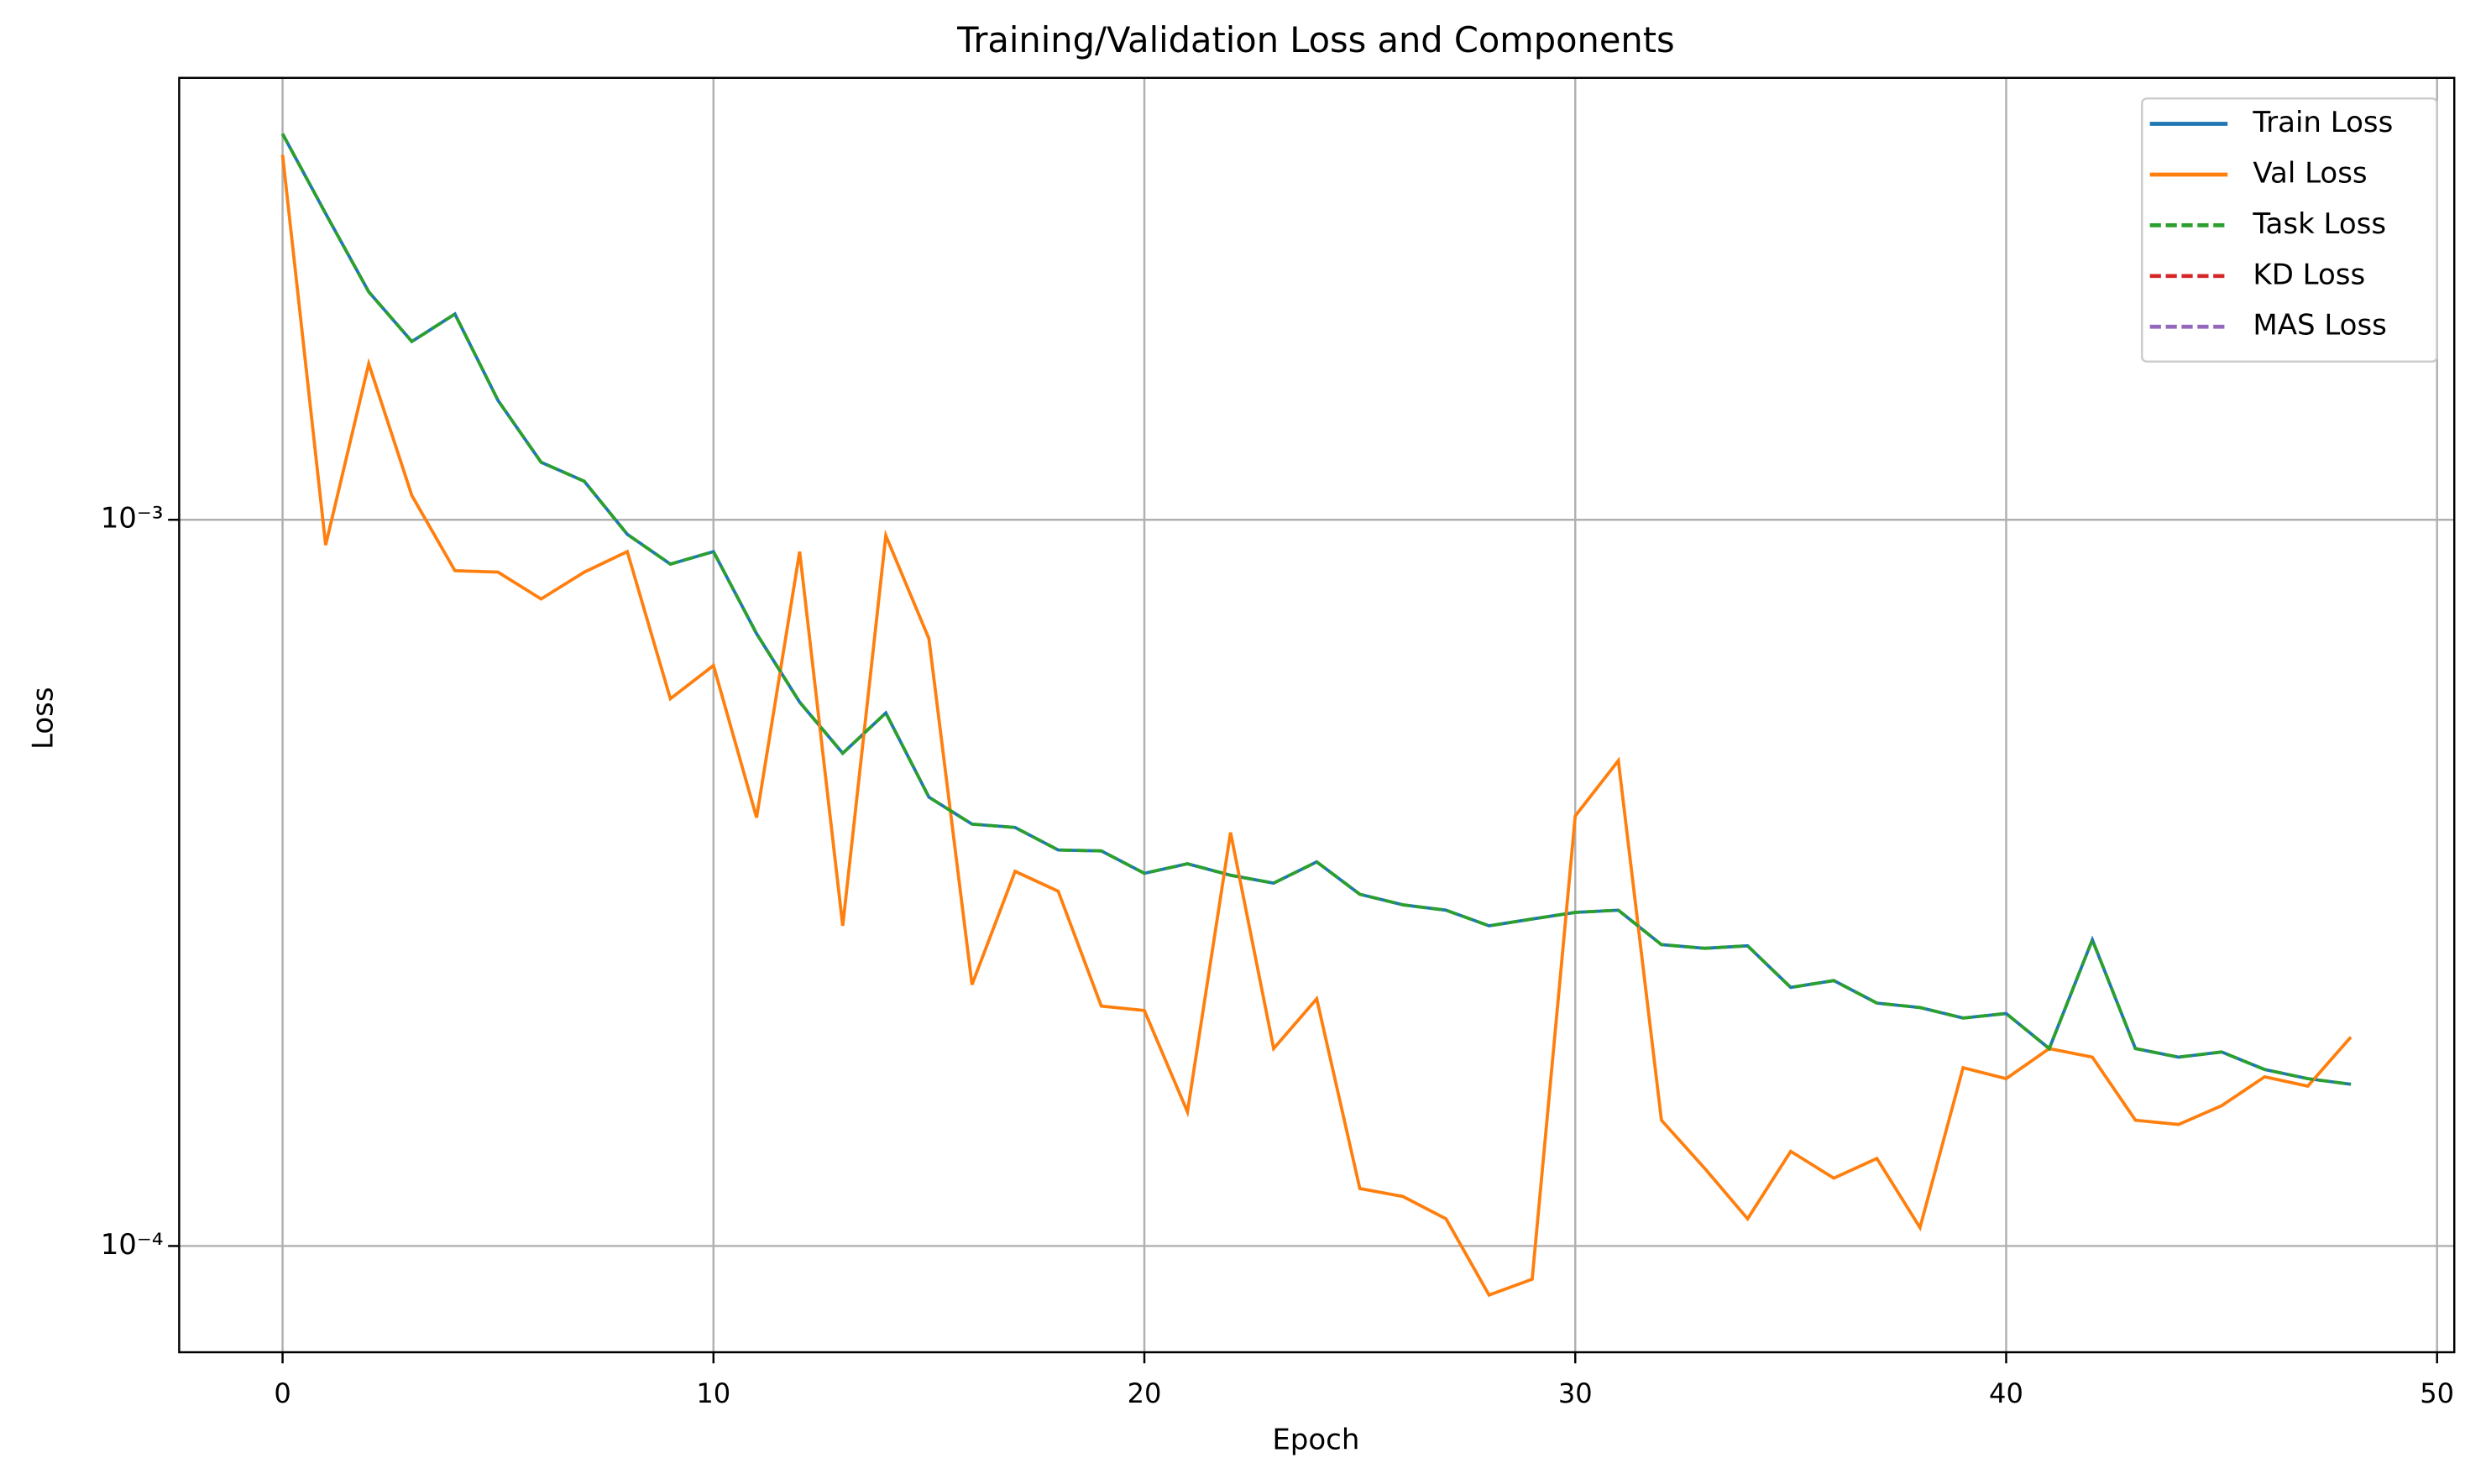 The height and width of the screenshot is (1484, 2486). Describe the element at coordinates (1575, 1393) in the screenshot. I see `x-tick-label: 30` at that location.